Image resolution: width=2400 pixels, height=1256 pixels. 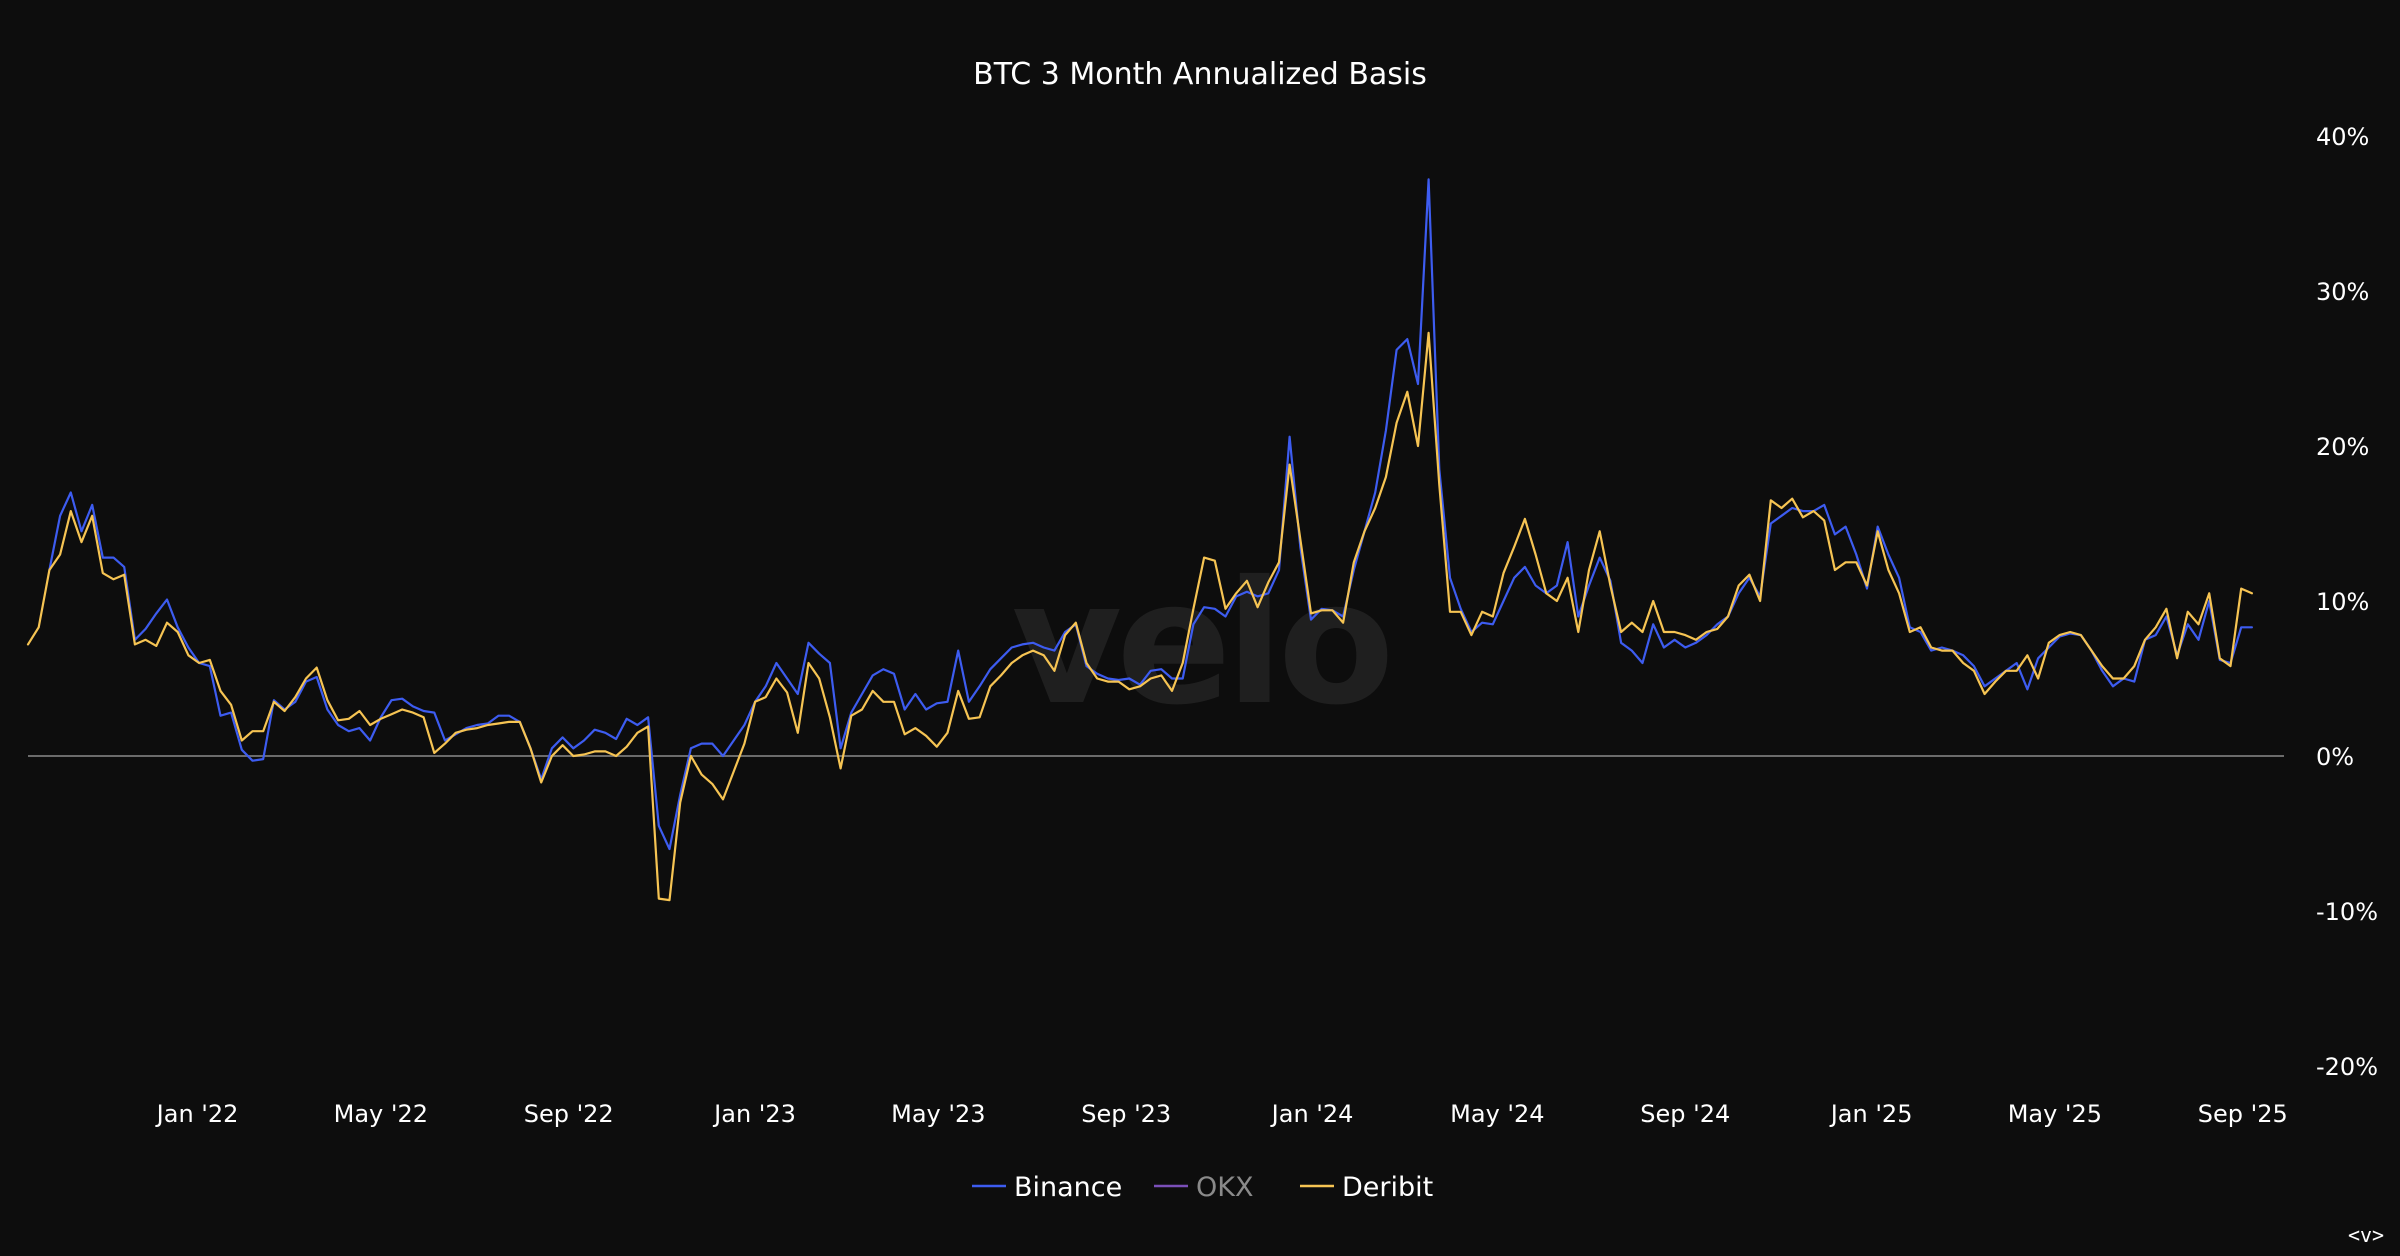 What do you see at coordinates (1871, 1114) in the screenshot?
I see `x-tick-label: Jan '25` at bounding box center [1871, 1114].